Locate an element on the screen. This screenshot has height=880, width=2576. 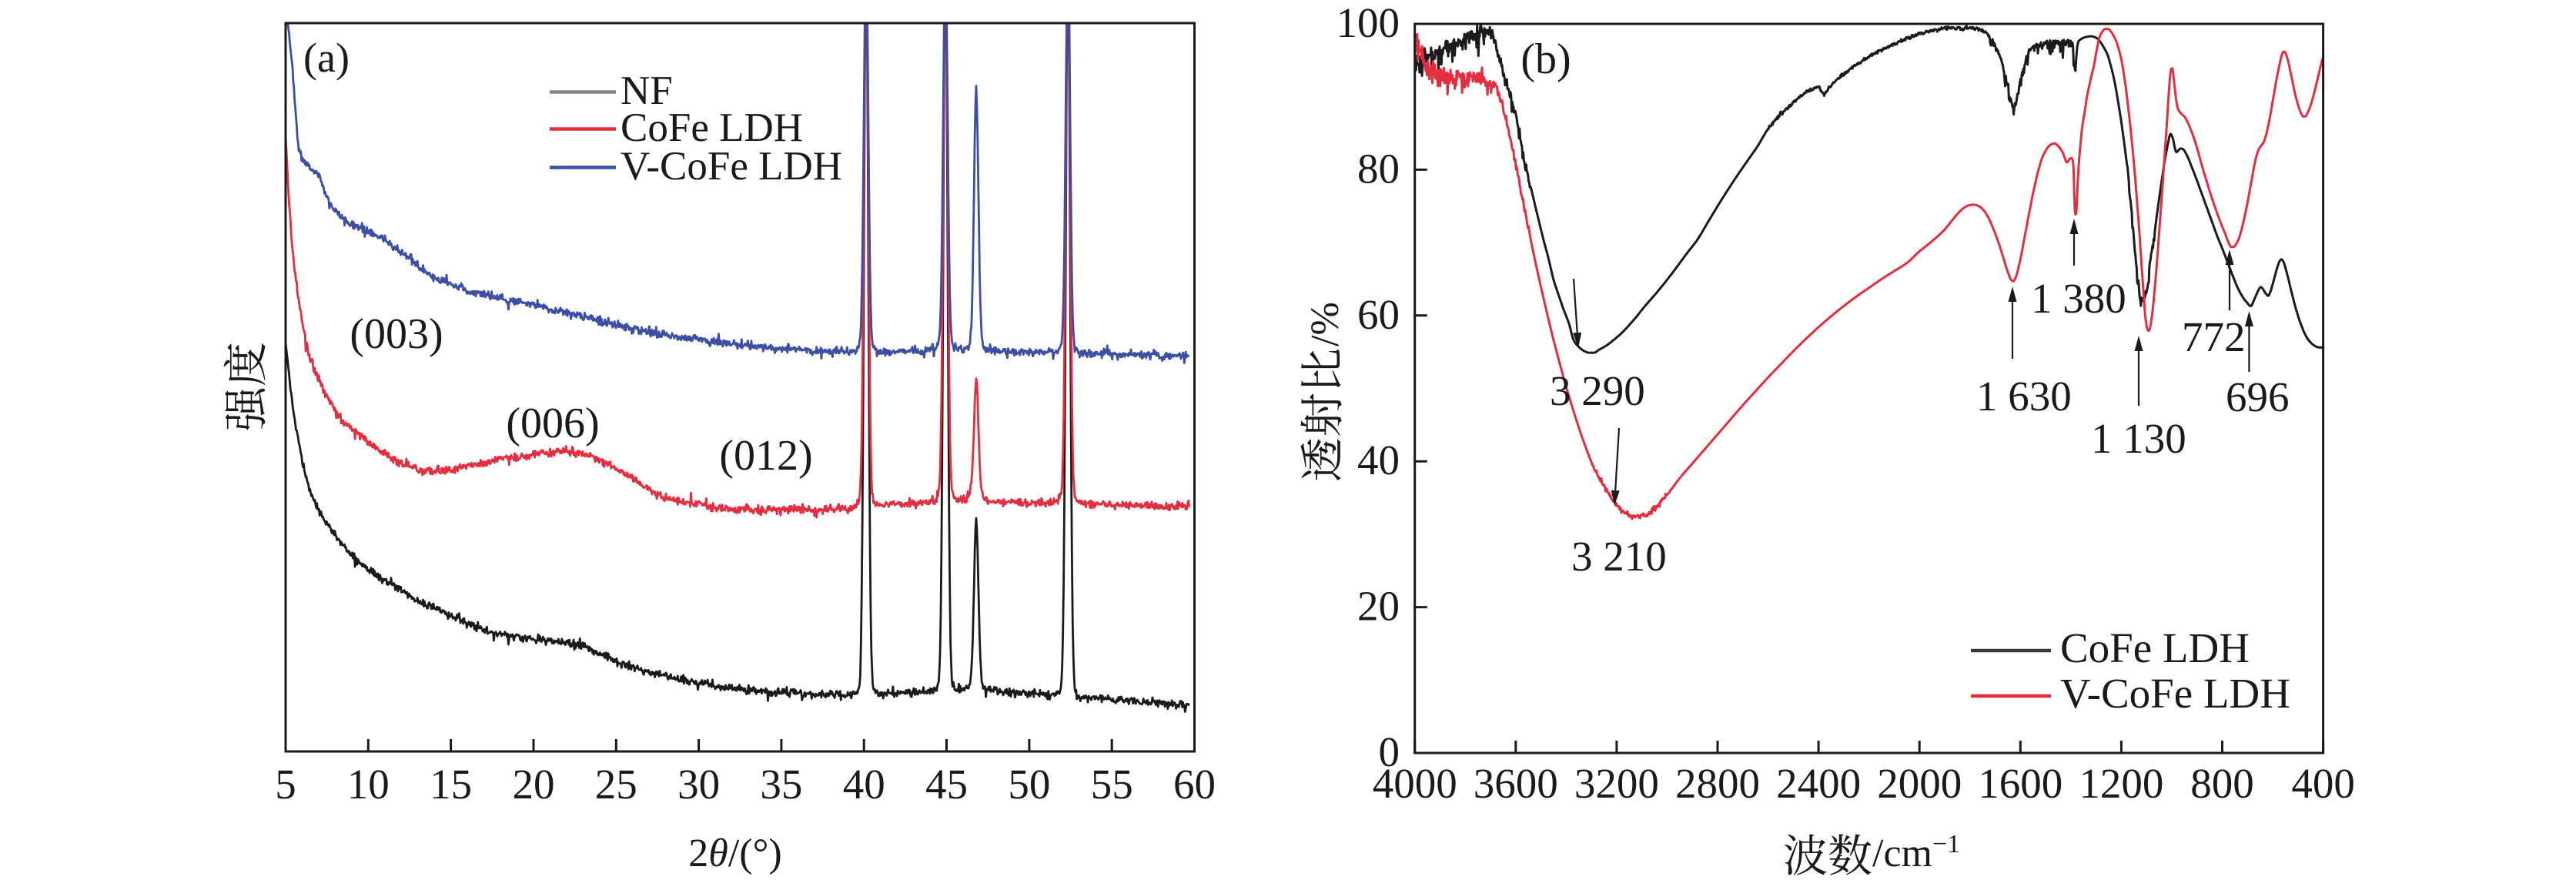
svg-text: 45 is located at coordinates (947, 784).